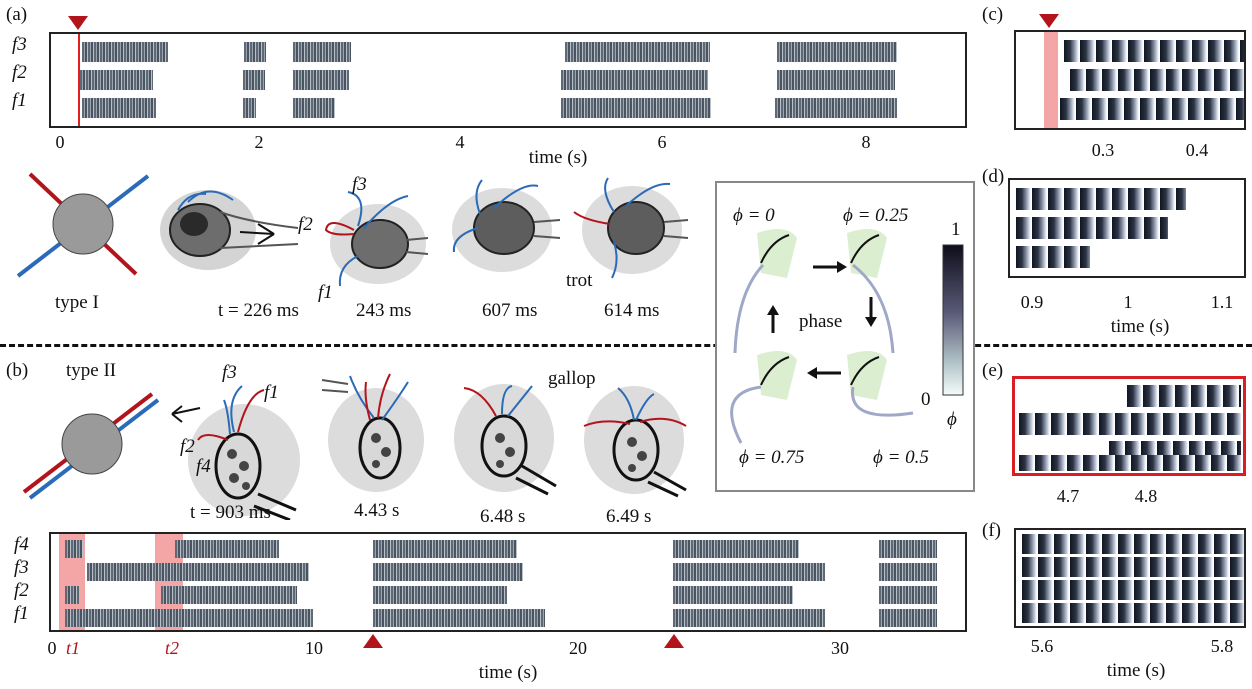  I want to click on panel-f-raster, so click(1130, 578).